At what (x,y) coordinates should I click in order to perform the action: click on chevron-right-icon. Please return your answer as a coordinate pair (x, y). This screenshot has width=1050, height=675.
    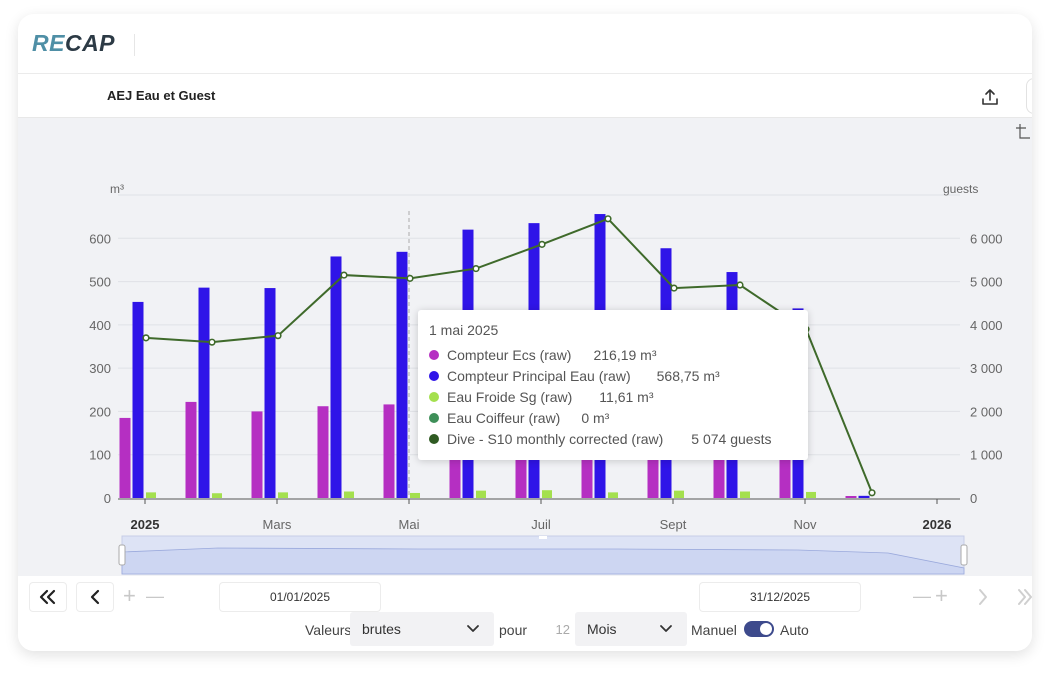
    Looking at the image, I should click on (983, 597).